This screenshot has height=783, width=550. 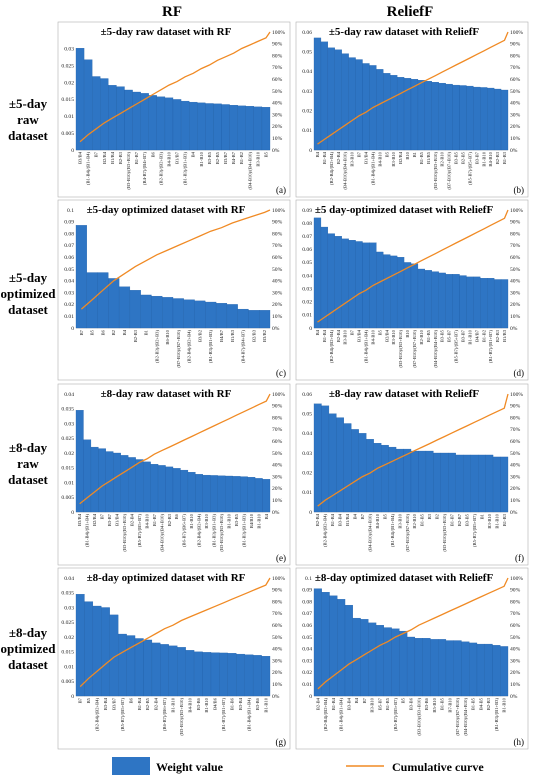 What do you see at coordinates (310, 151) in the screenshot?
I see `y-tick-label: 0` at bounding box center [310, 151].